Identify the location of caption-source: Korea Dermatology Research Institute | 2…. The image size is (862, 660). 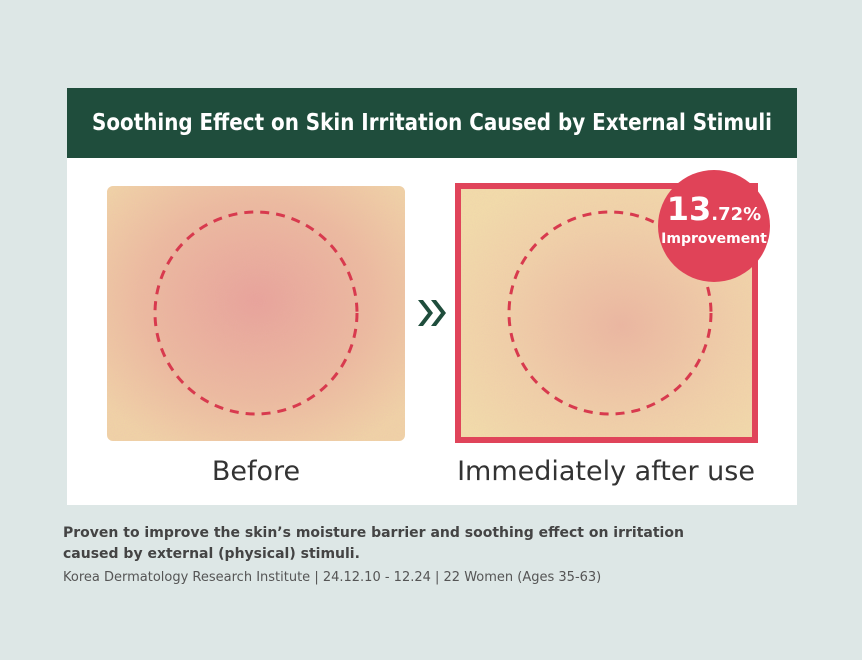
(332, 577).